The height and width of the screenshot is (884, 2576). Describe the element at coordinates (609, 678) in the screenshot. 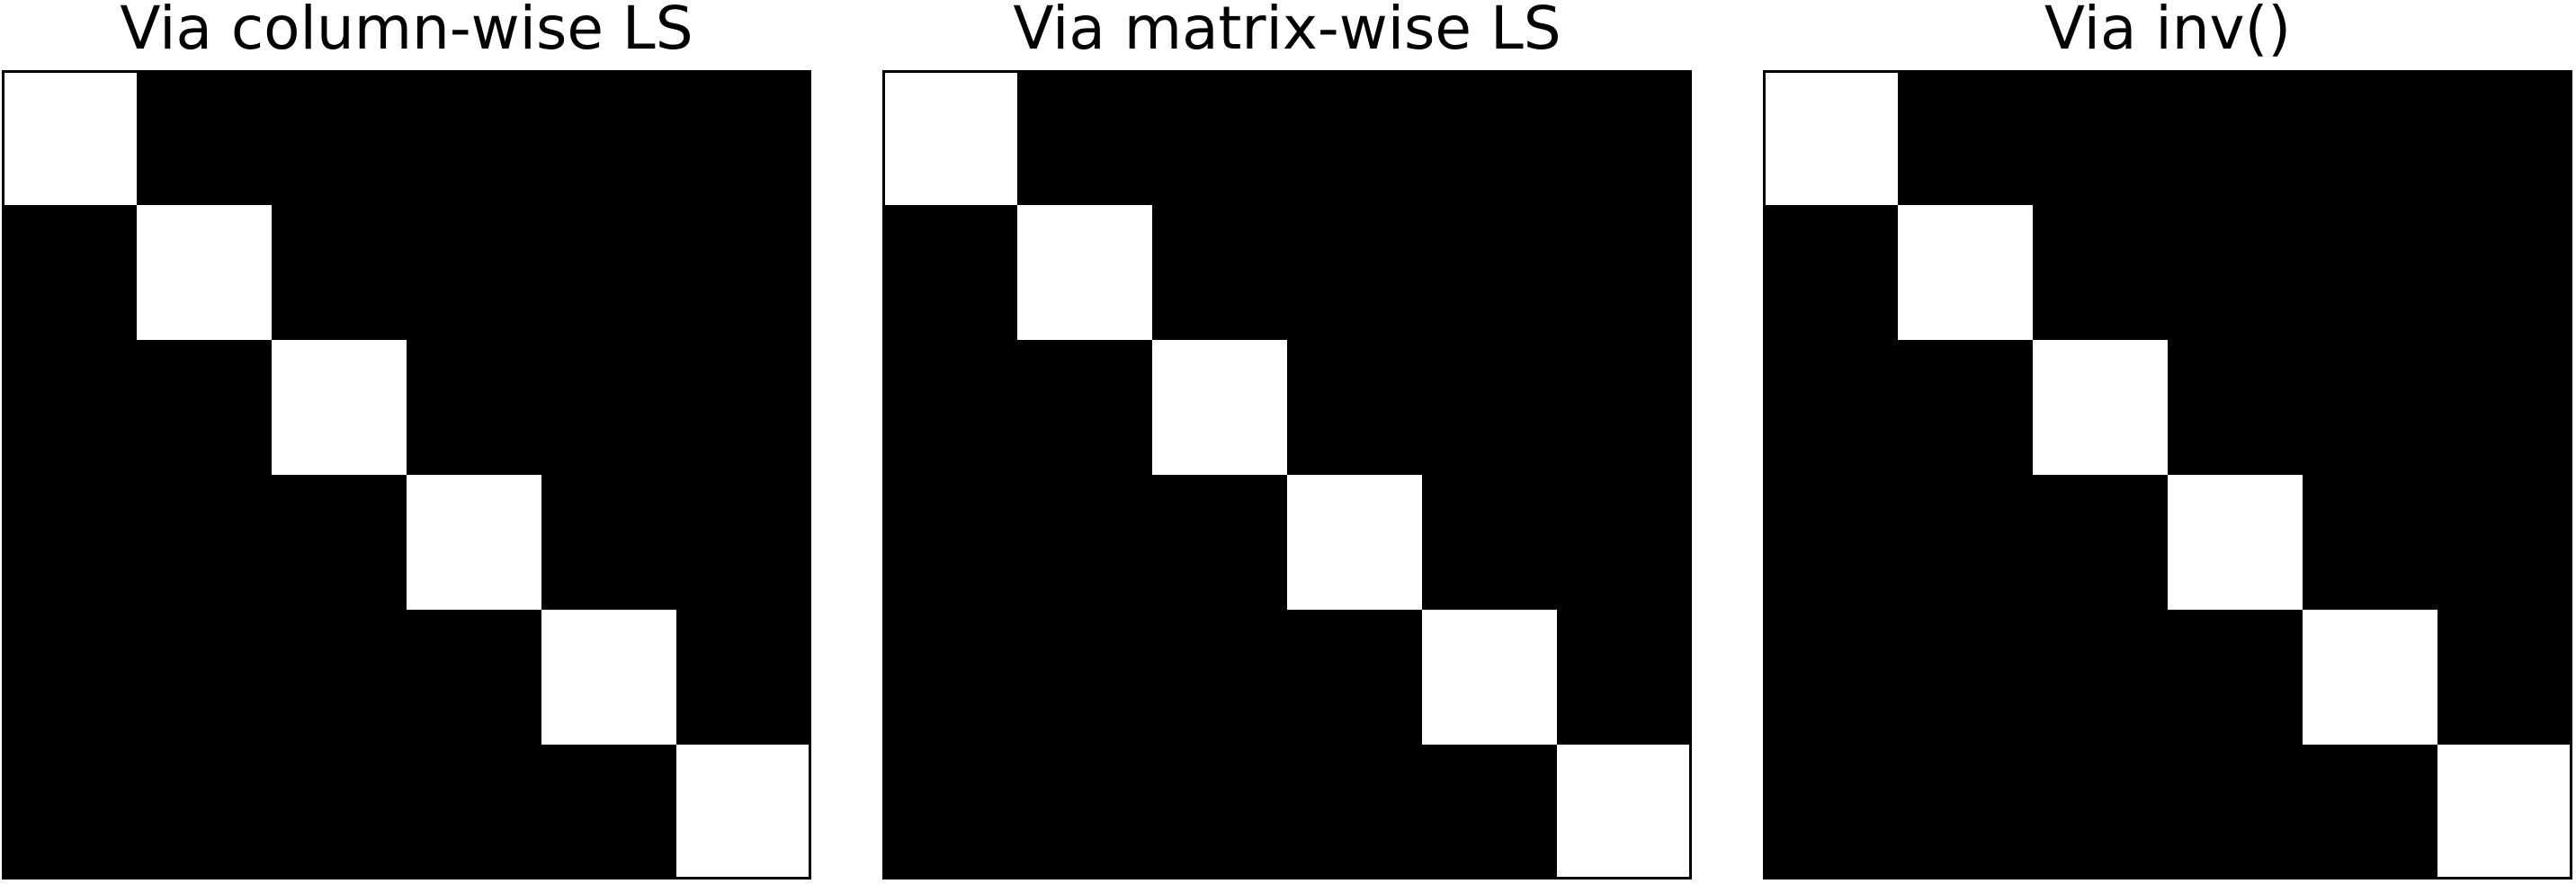

I see `heatmap-cell-r4-c4` at that location.